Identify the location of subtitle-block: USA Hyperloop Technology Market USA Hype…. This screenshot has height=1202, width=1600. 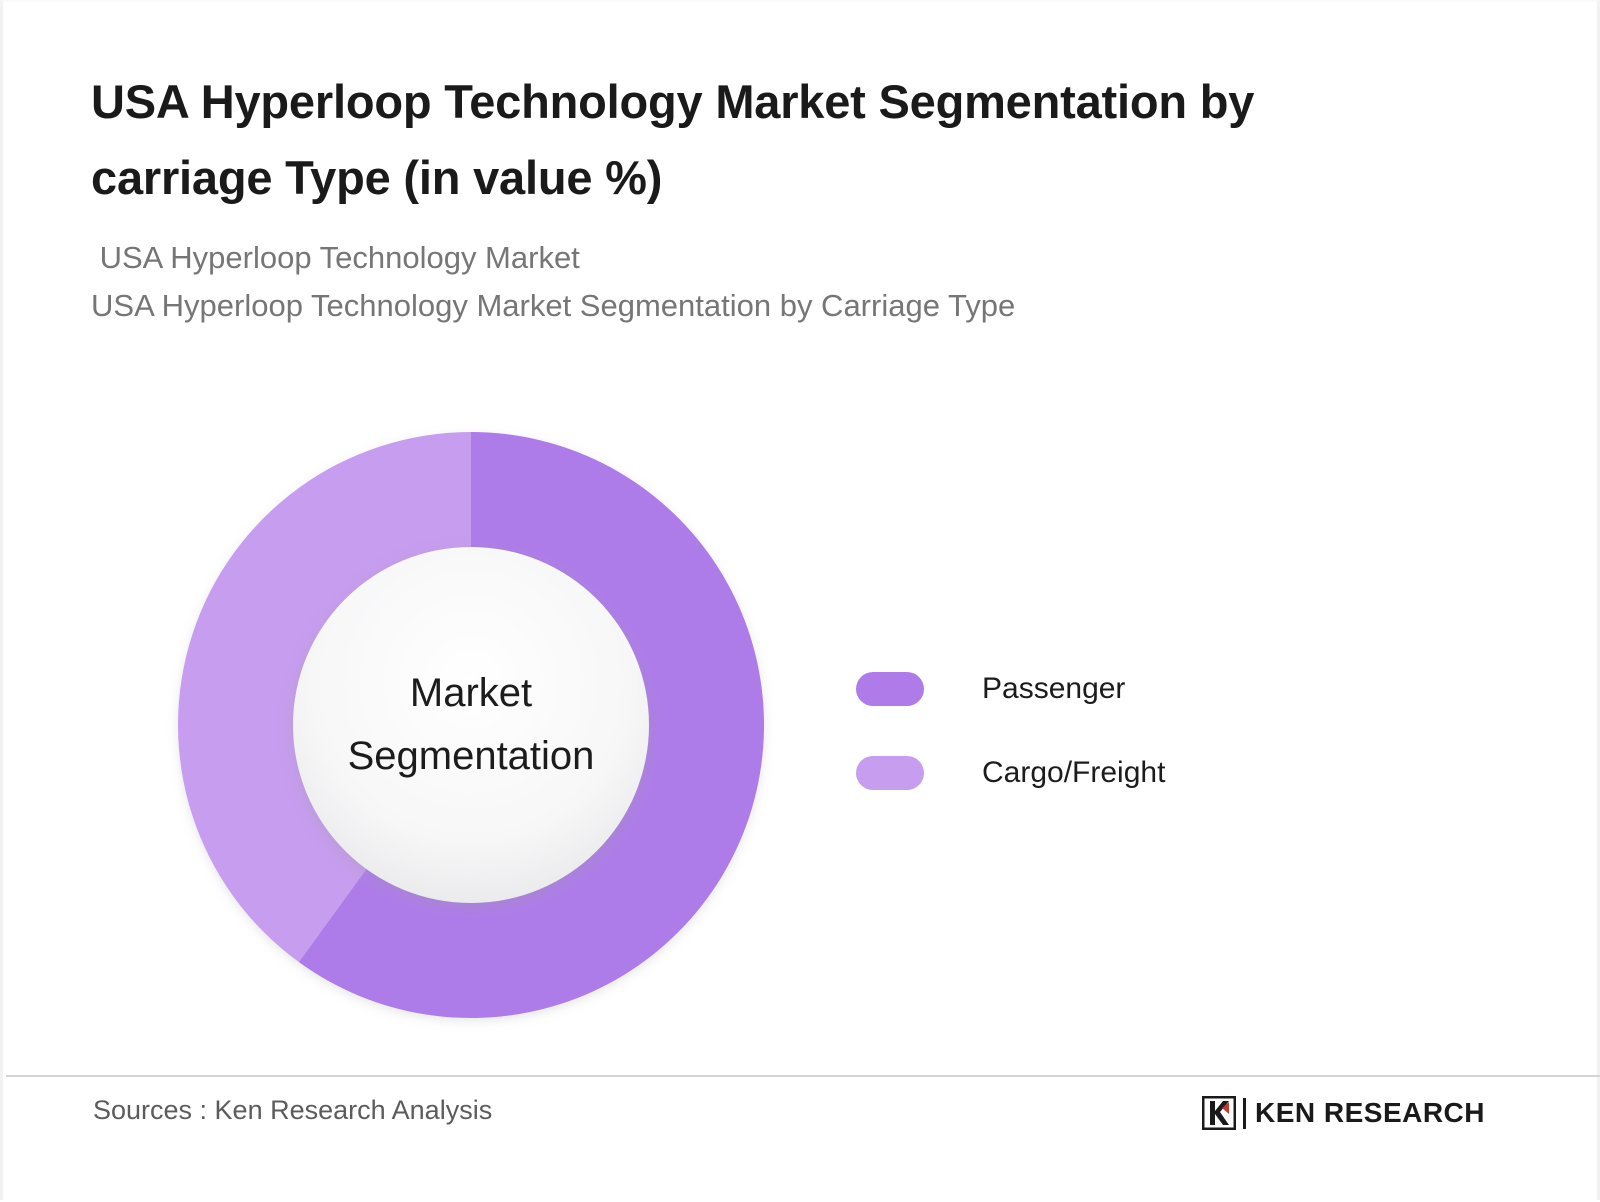
(756, 282).